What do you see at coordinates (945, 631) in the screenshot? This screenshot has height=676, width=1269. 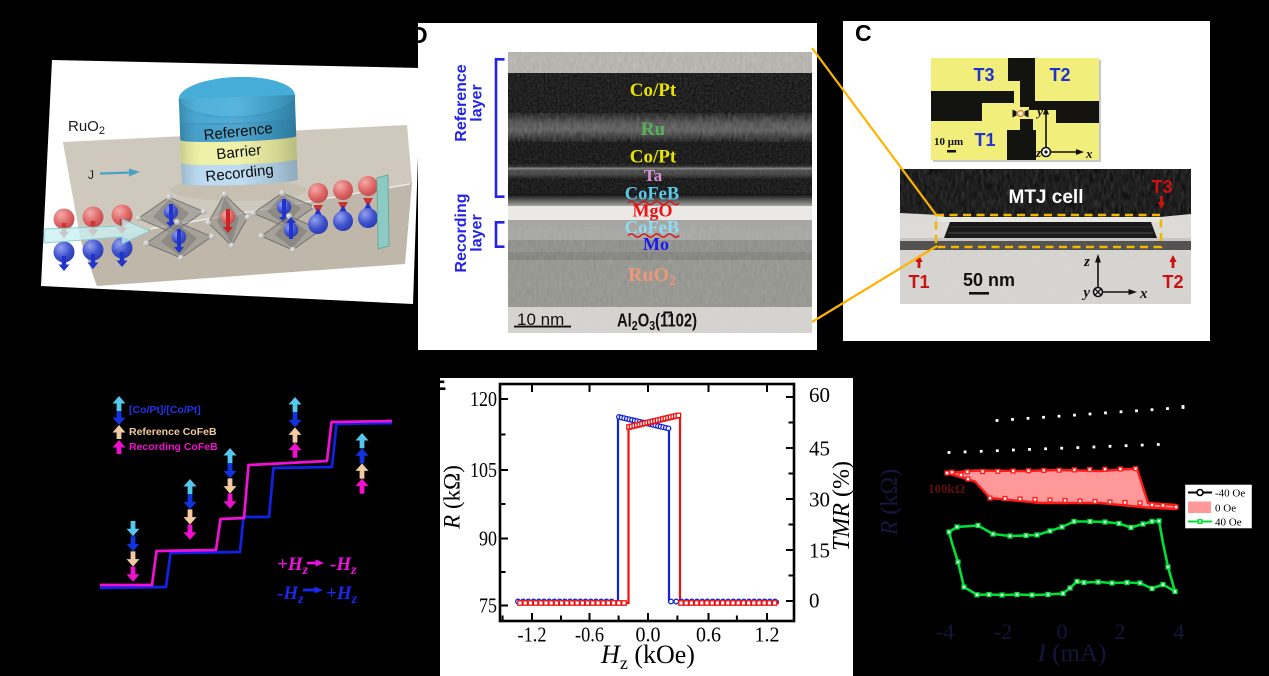 I see `svg-text: -4` at bounding box center [945, 631].